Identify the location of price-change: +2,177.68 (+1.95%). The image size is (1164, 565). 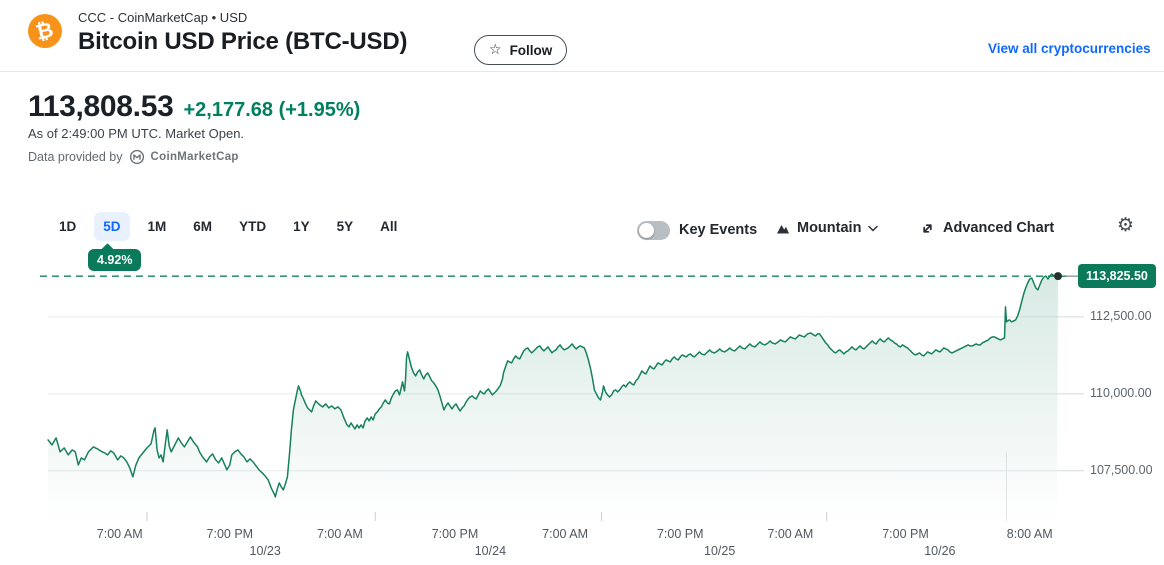
(272, 110).